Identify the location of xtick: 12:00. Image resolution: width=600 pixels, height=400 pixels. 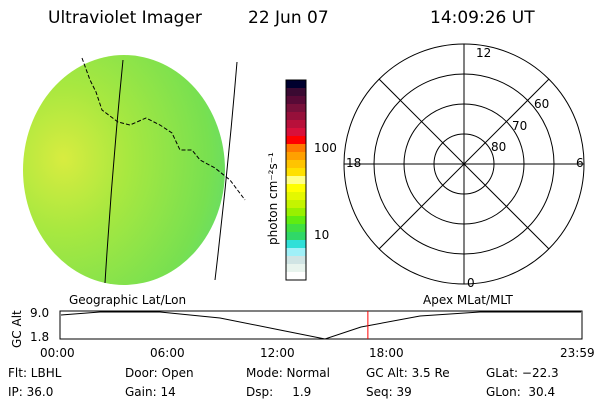
(277, 353).